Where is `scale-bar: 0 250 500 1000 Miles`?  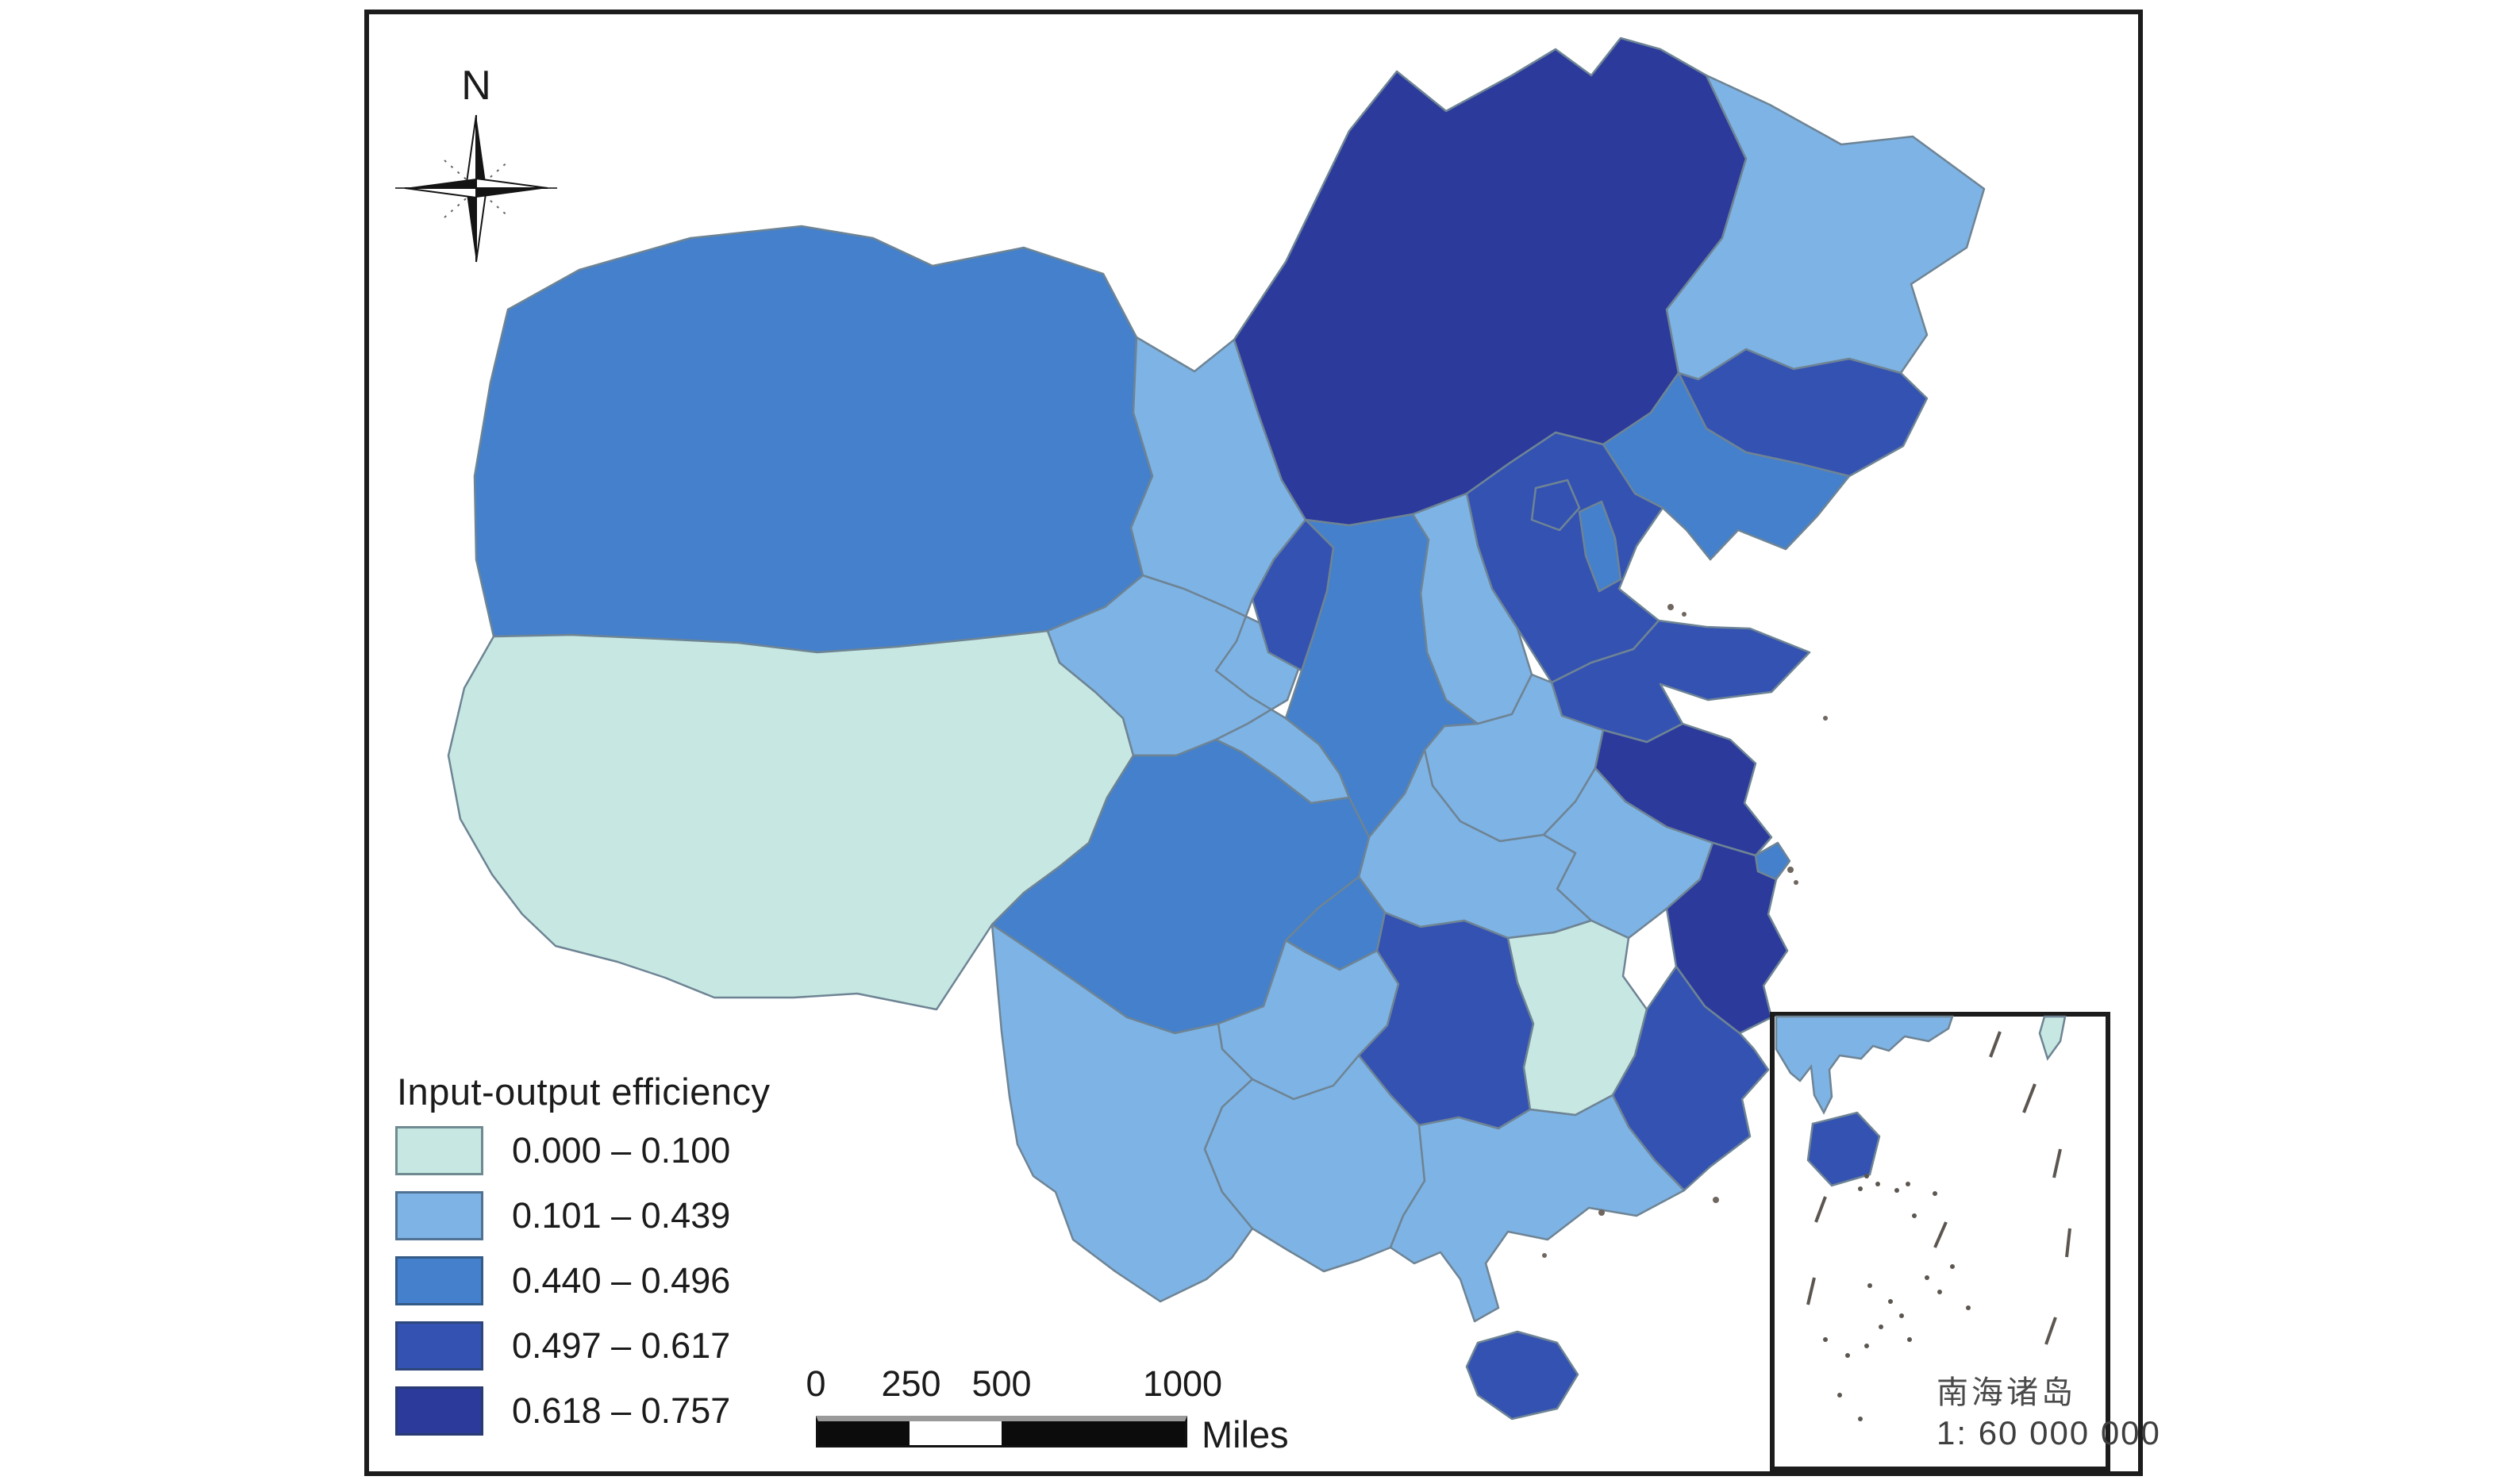
scale-bar: 0 250 500 1000 Miles is located at coordinates (1078, 1418).